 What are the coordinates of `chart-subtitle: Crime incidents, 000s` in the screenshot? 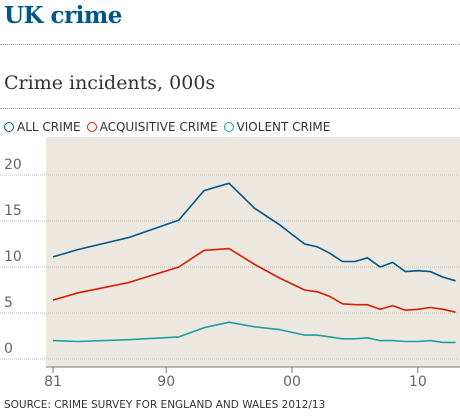 It's located at (110, 83).